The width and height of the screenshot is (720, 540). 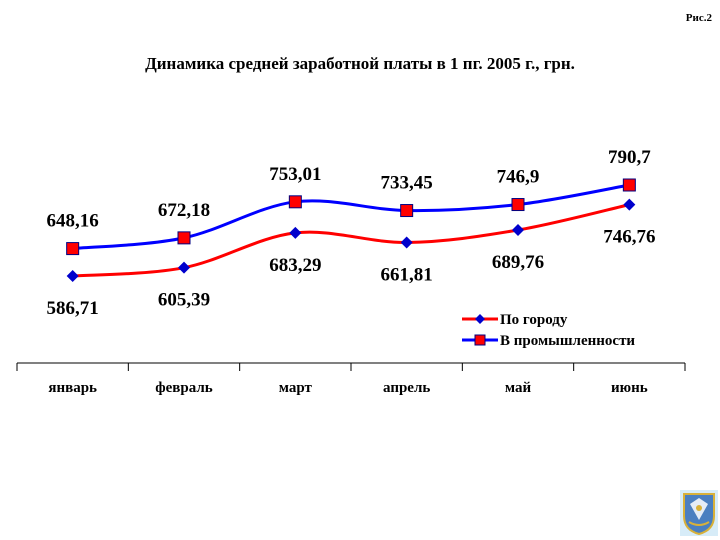 I want to click on data-label: 605,39, so click(x=184, y=300).